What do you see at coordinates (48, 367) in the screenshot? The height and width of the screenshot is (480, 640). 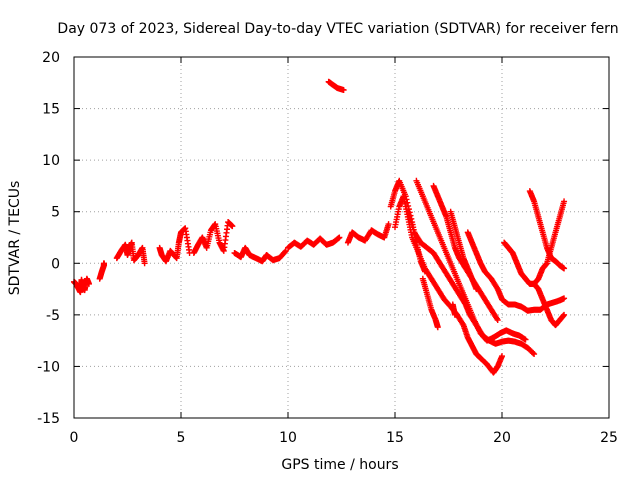 I see `y-tick-label: -10` at bounding box center [48, 367].